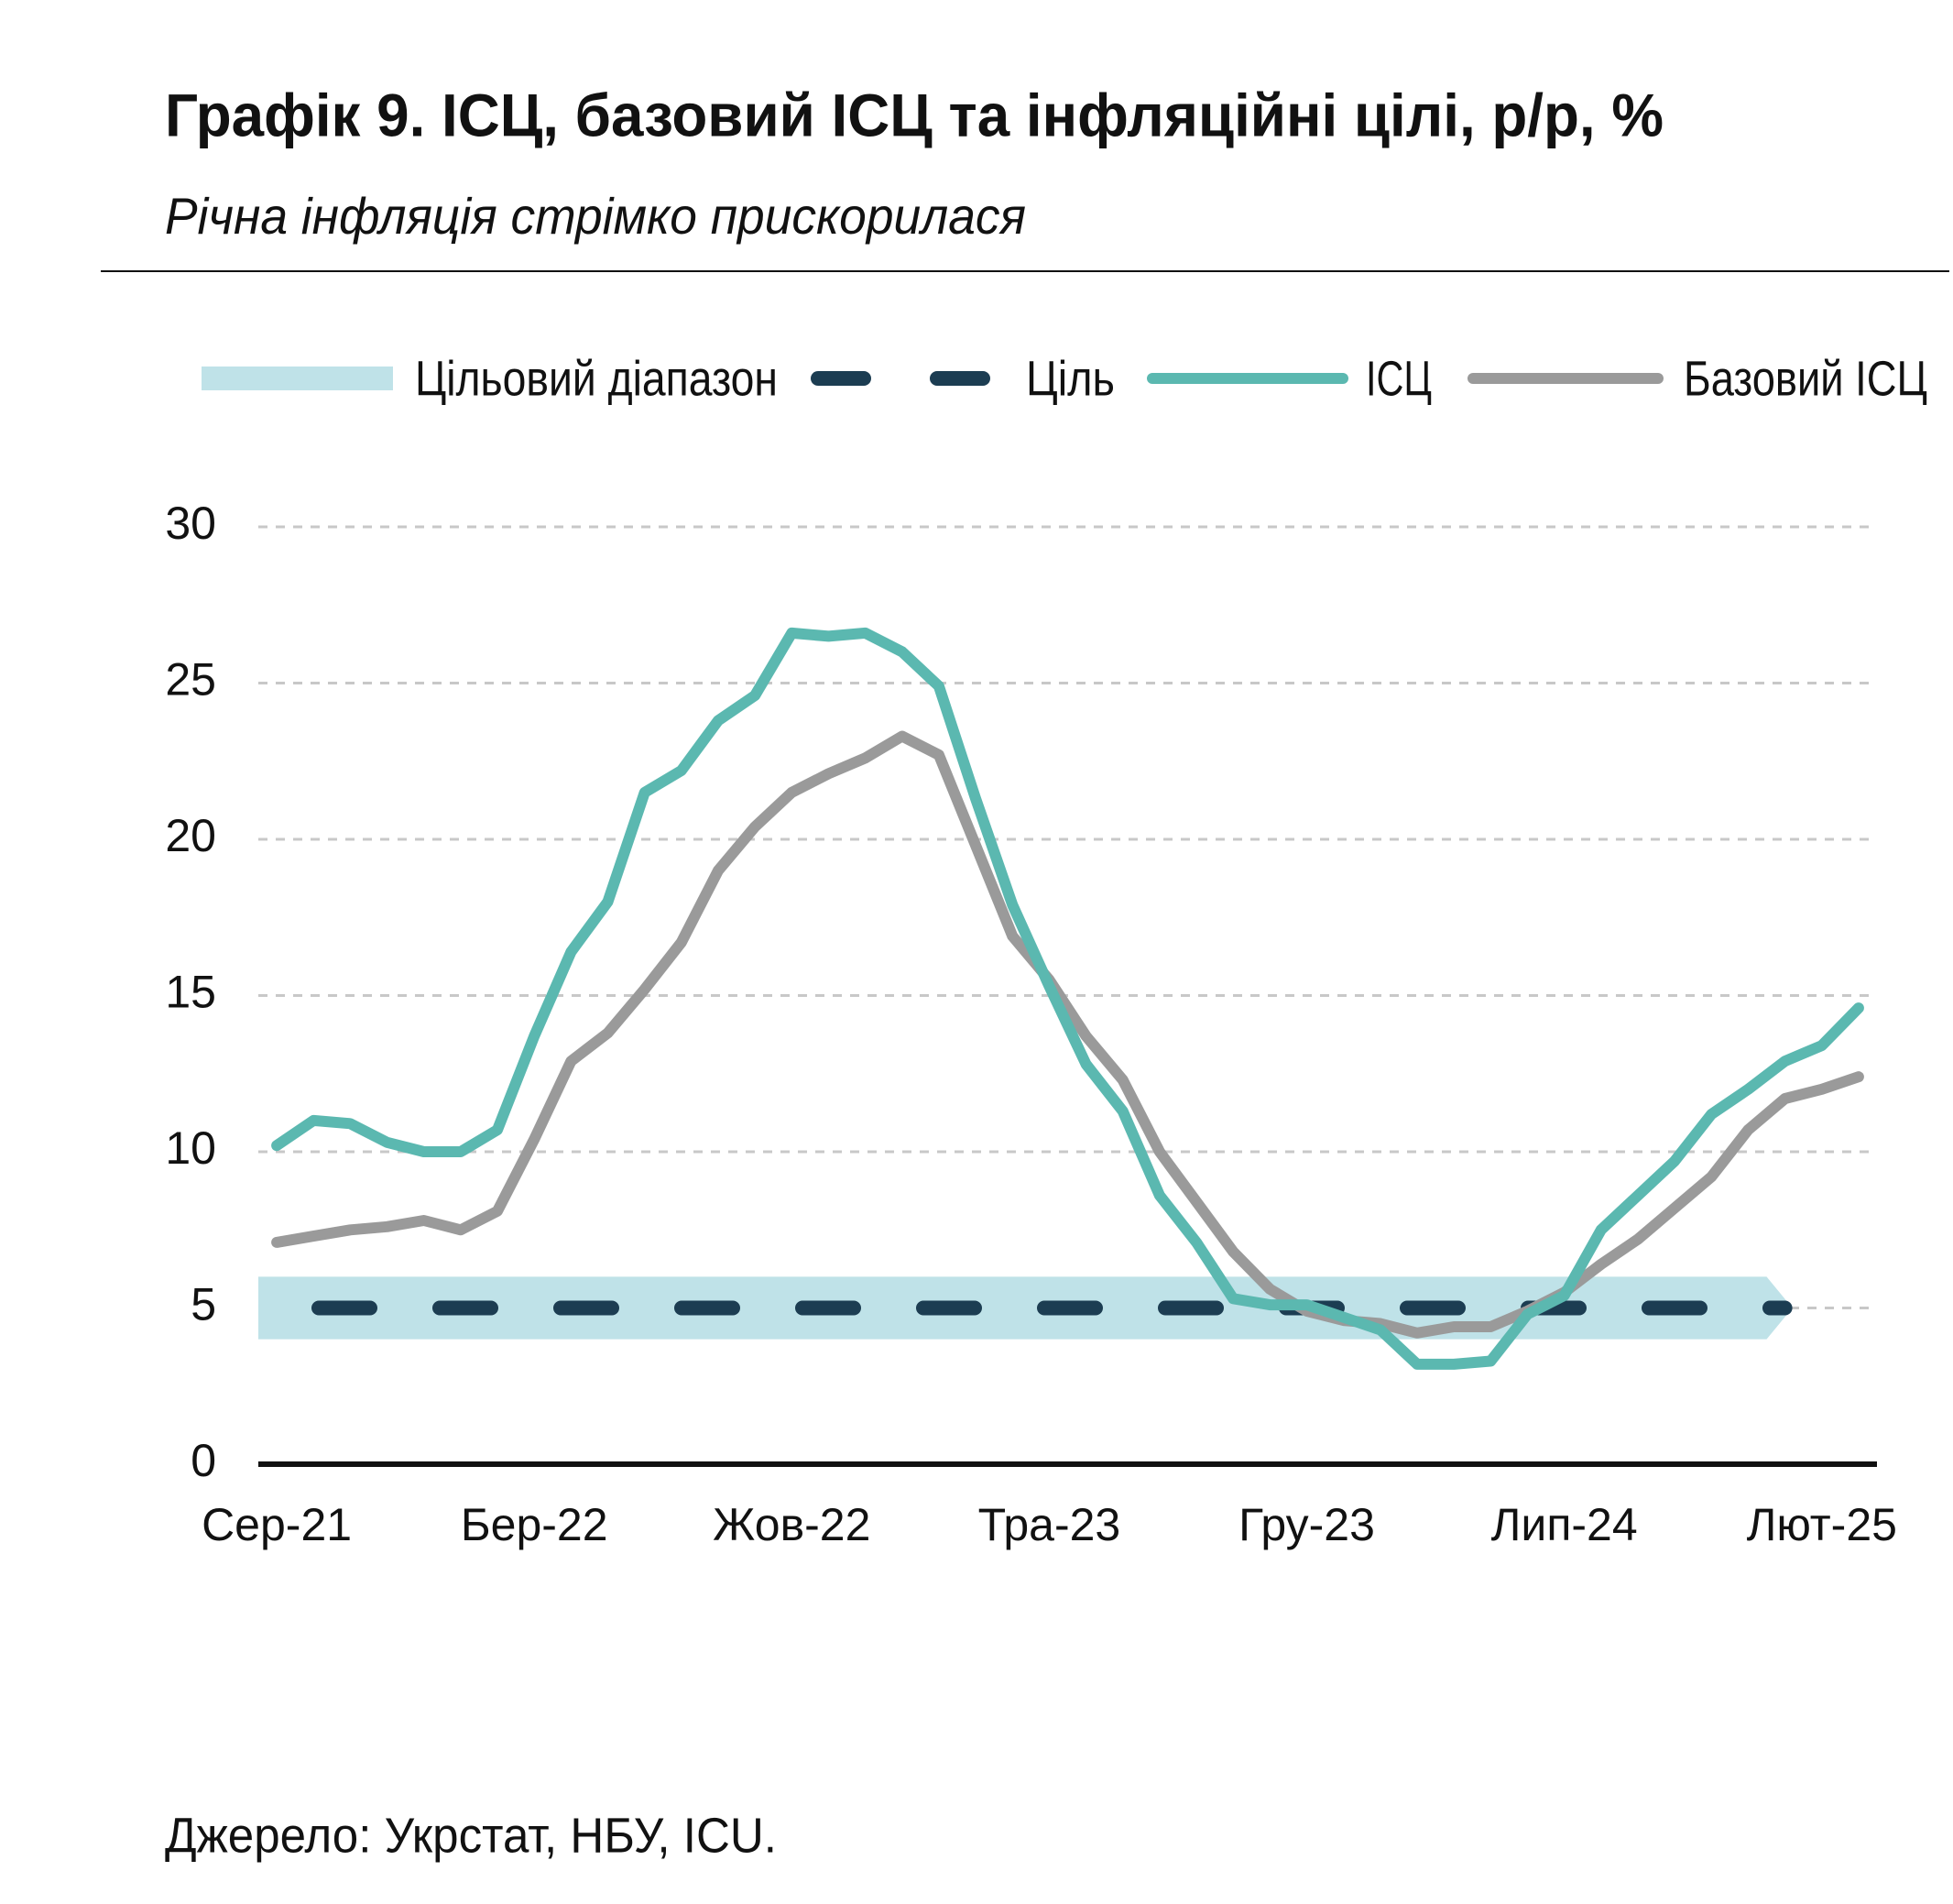  What do you see at coordinates (1306, 1524) in the screenshot?
I see `x-tick-label: Гру-23` at bounding box center [1306, 1524].